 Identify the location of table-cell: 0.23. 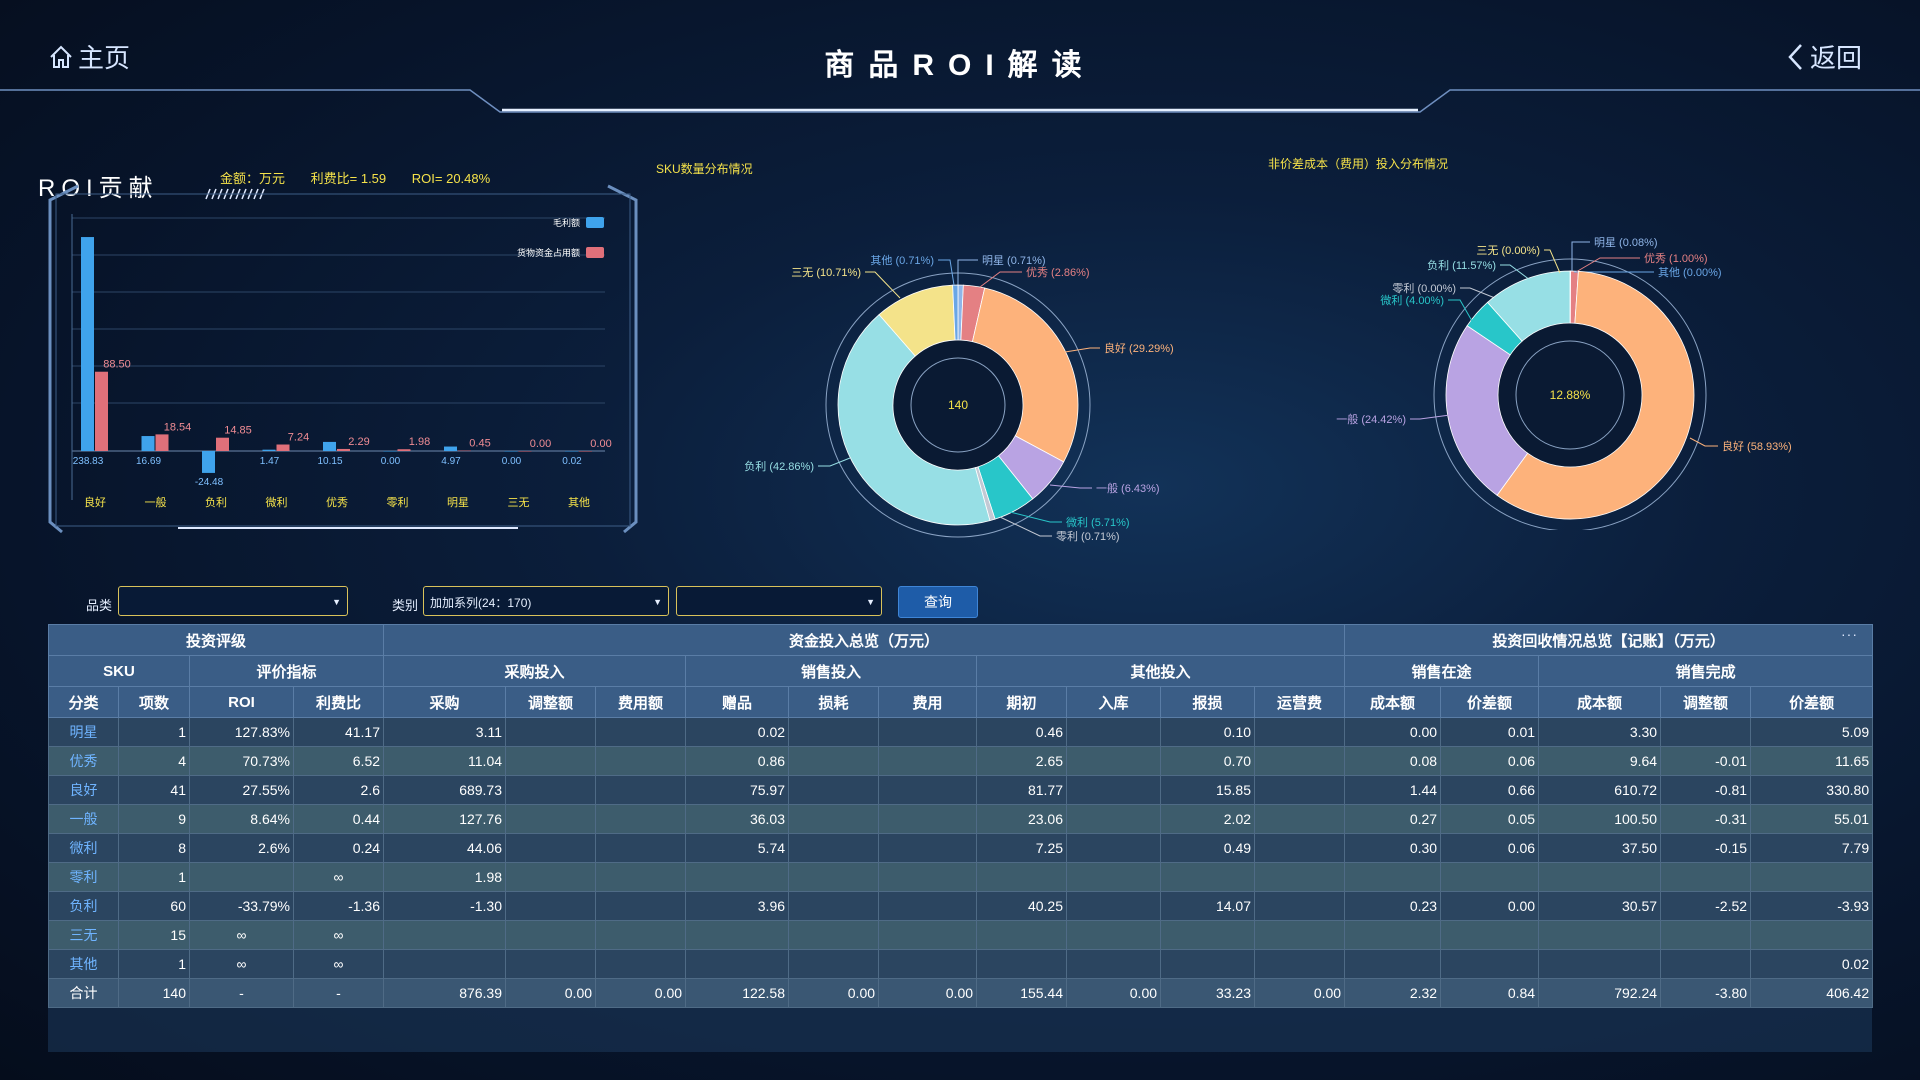
(1393, 906).